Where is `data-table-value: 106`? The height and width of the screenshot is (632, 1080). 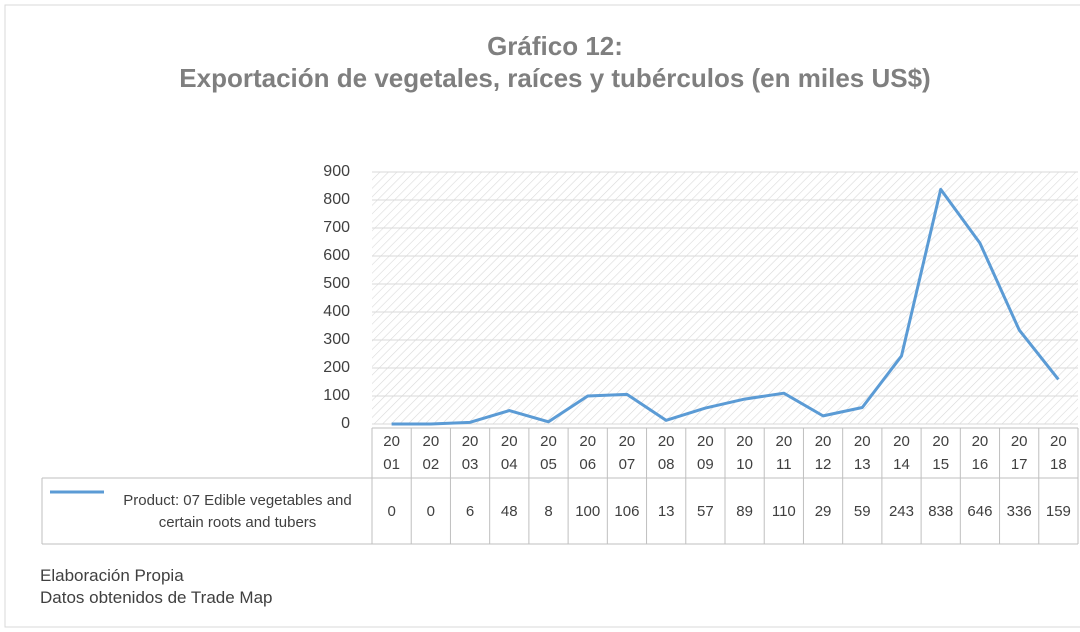 data-table-value: 106 is located at coordinates (627, 511).